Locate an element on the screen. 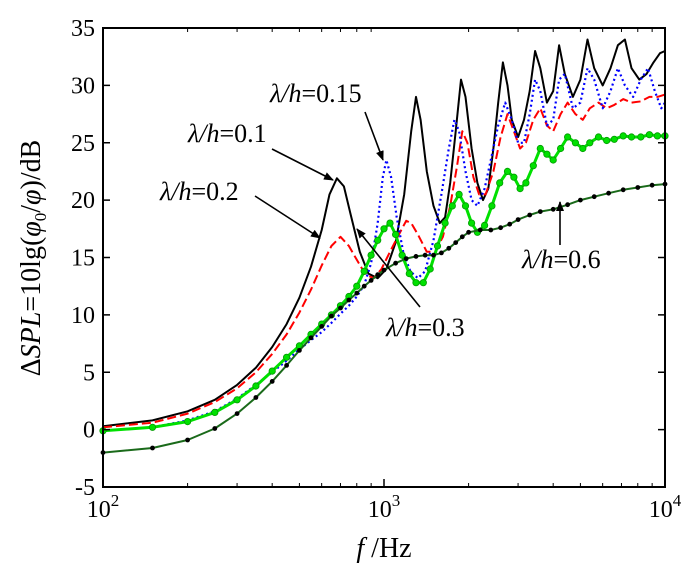 The height and width of the screenshot is (575, 700). y-tick-label: 0 is located at coordinates (89, 431).